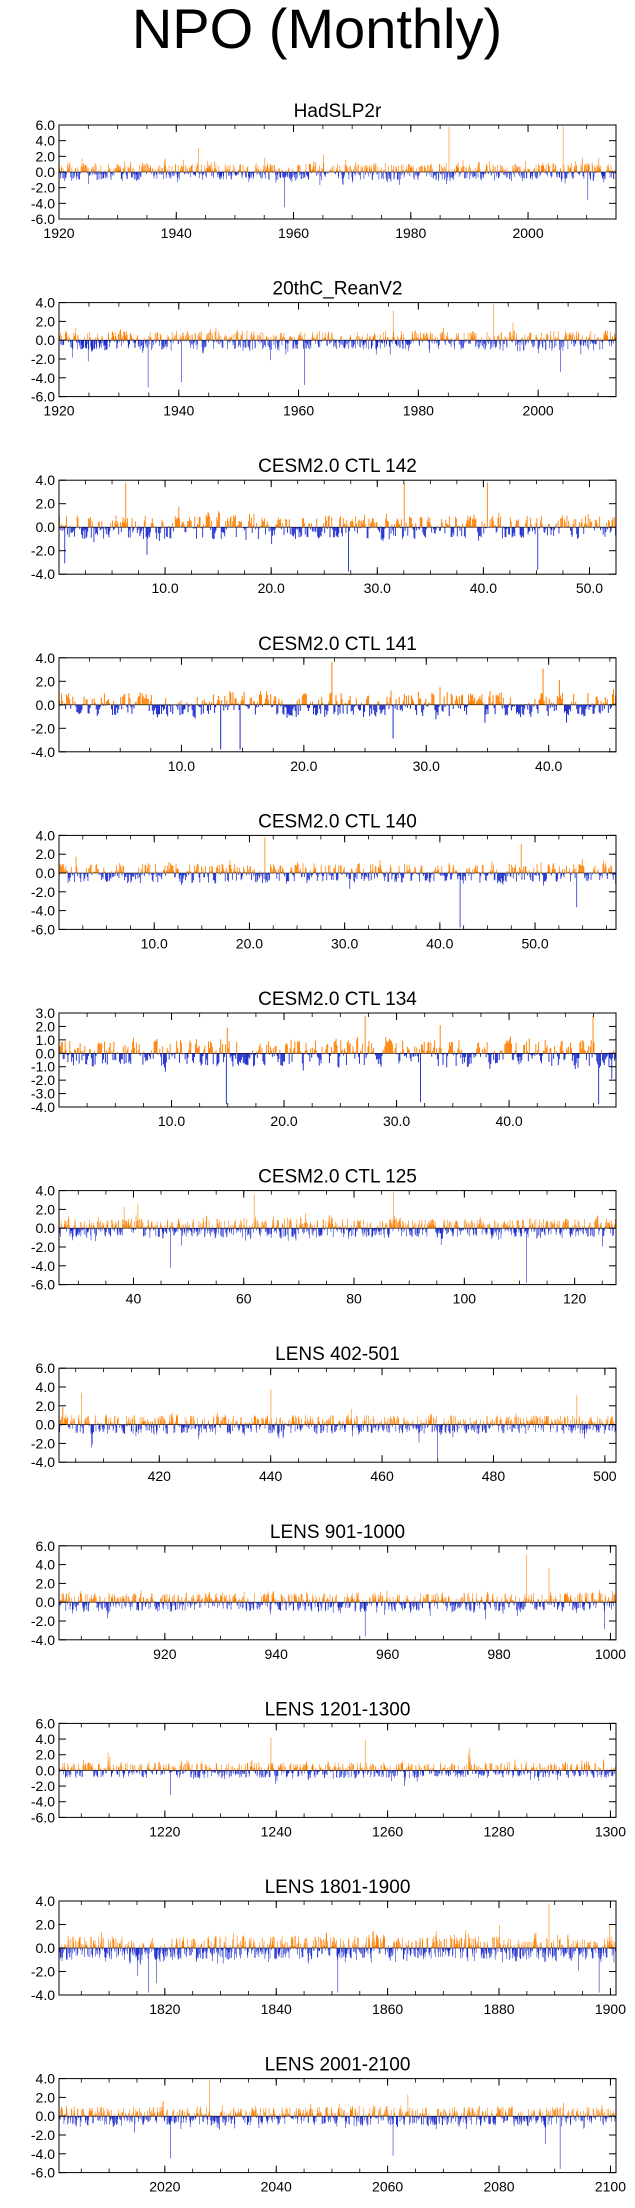  What do you see at coordinates (43, 188) in the screenshot?
I see `y-tick-label: -2.0` at bounding box center [43, 188].